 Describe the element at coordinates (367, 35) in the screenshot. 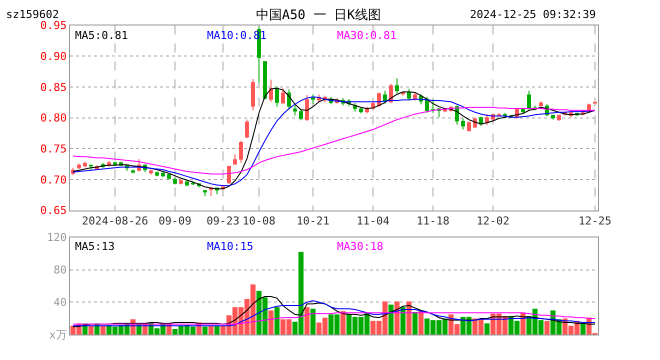

I see `text: MA30:0.81` at that location.